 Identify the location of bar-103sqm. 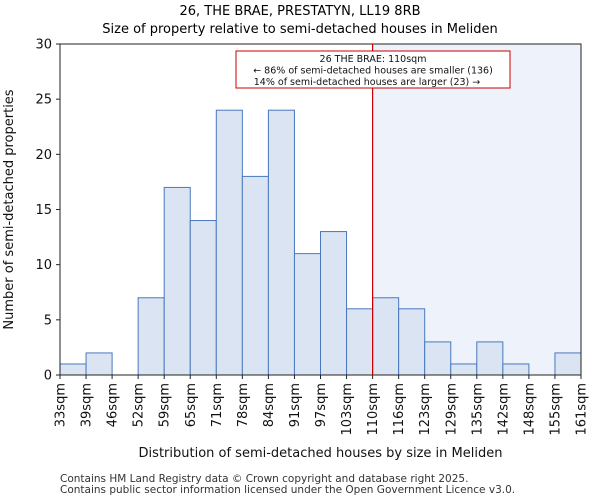
(360, 342).